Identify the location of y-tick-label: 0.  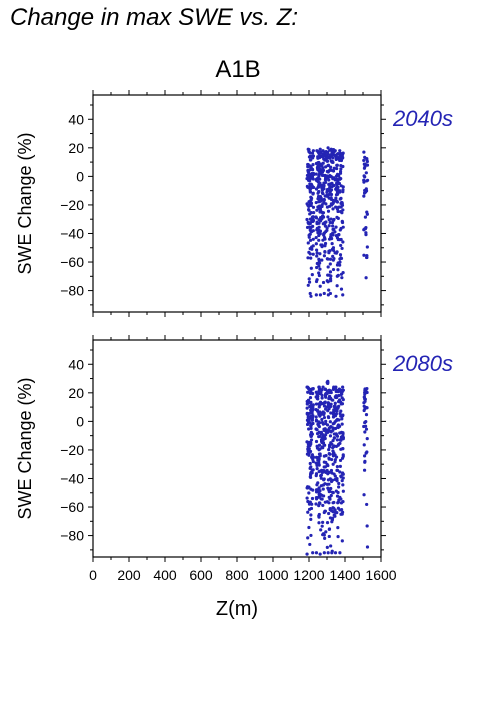
(80, 176).